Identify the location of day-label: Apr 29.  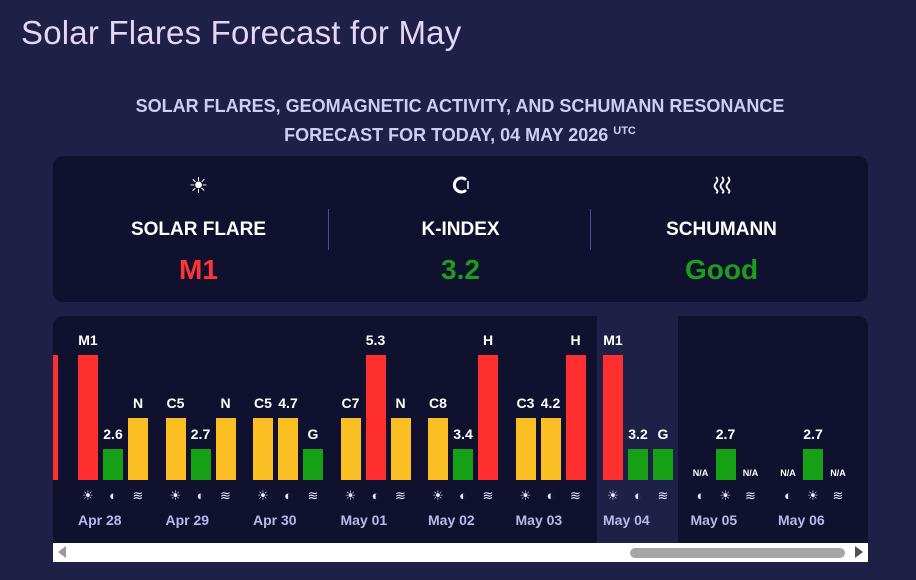
(187, 520).